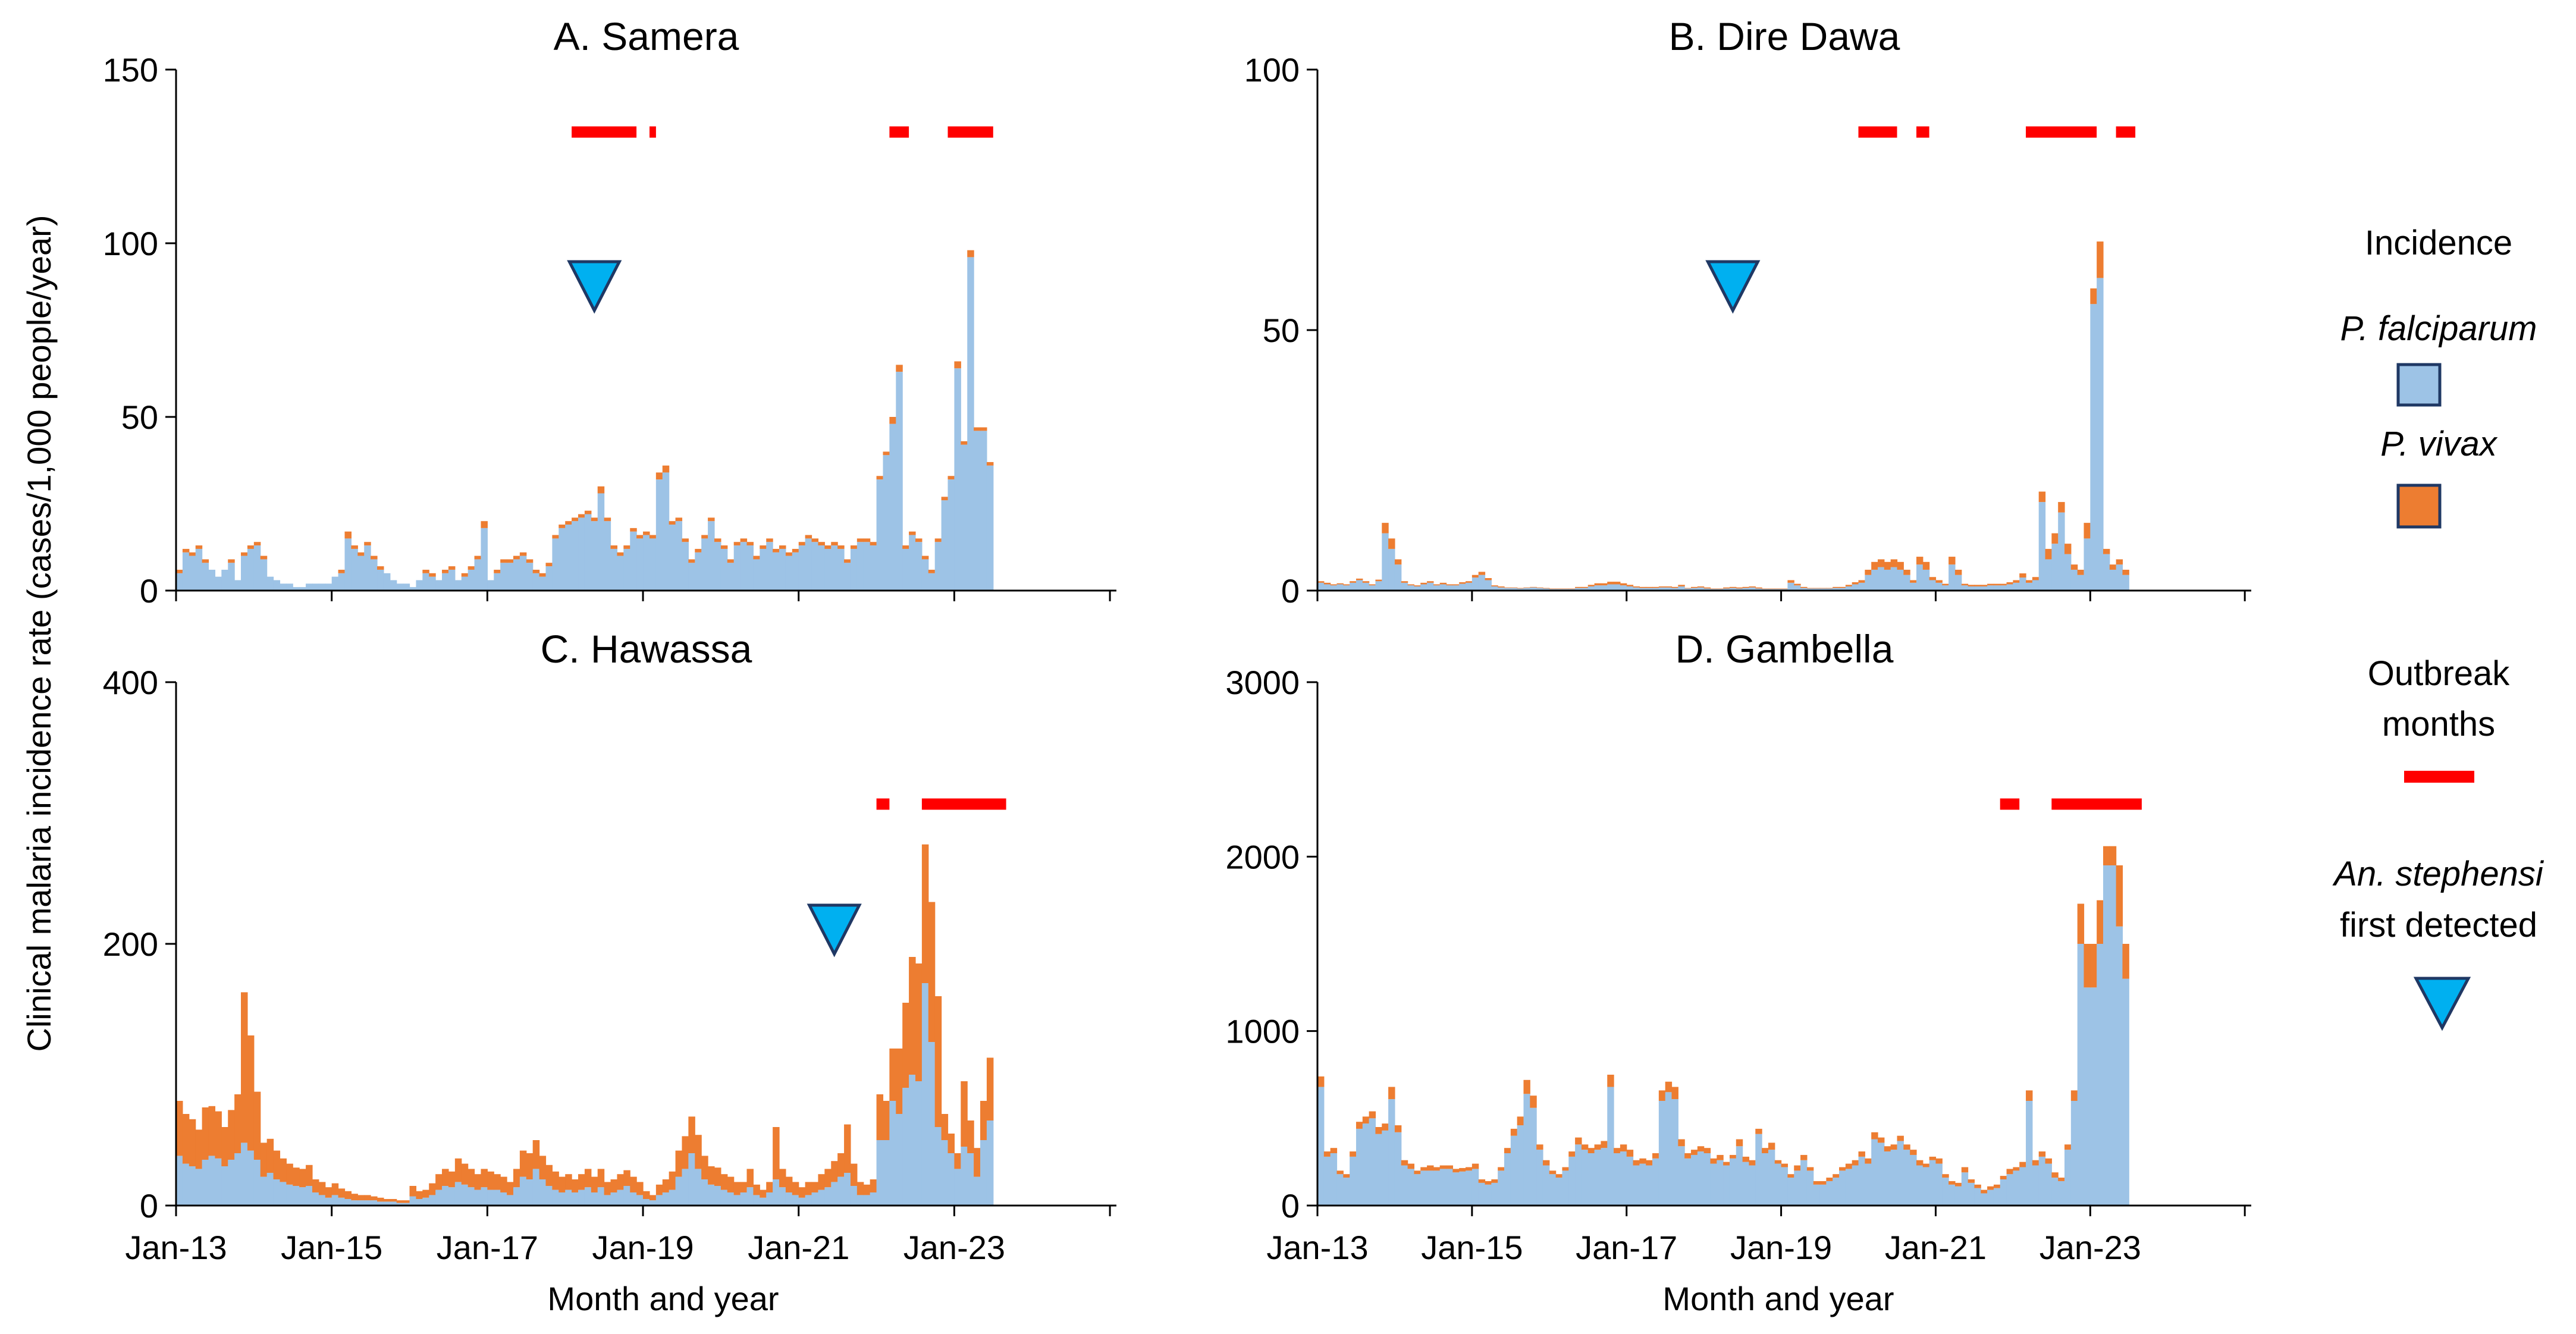  I want to click on legend-triangle-down-icon, so click(2442, 1004).